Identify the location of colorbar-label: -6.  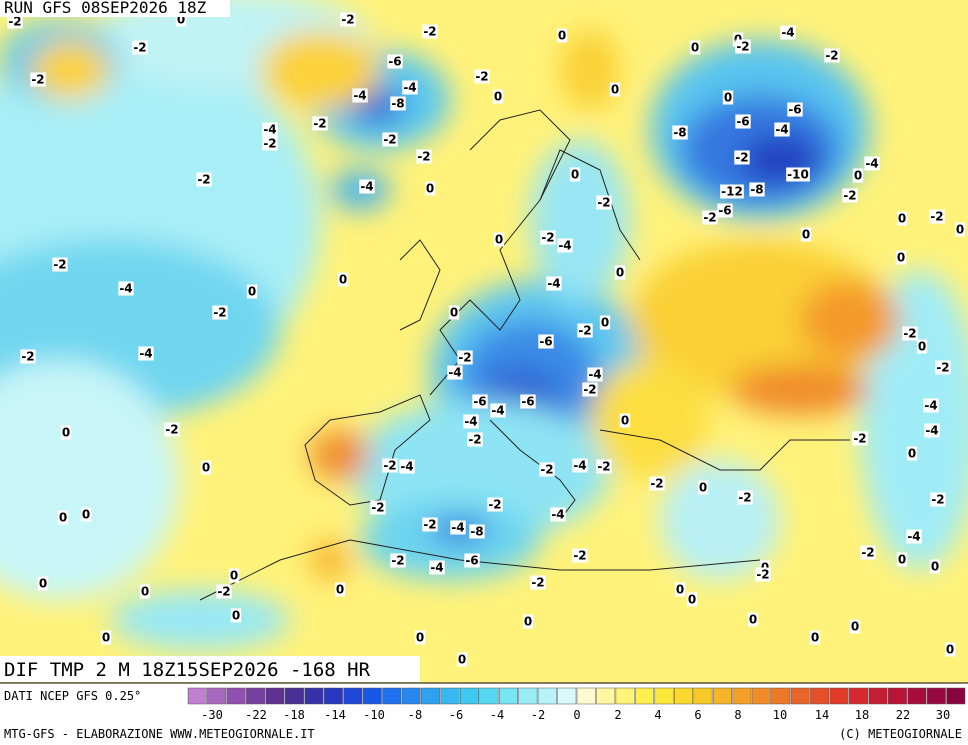
(456, 715).